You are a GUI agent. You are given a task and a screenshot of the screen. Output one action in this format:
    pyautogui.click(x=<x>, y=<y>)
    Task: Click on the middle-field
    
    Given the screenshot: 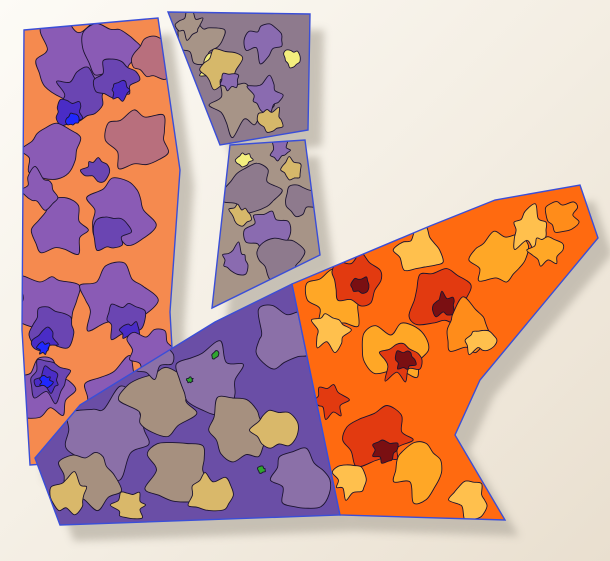 What is the action you would take?
    pyautogui.click(x=266, y=224)
    